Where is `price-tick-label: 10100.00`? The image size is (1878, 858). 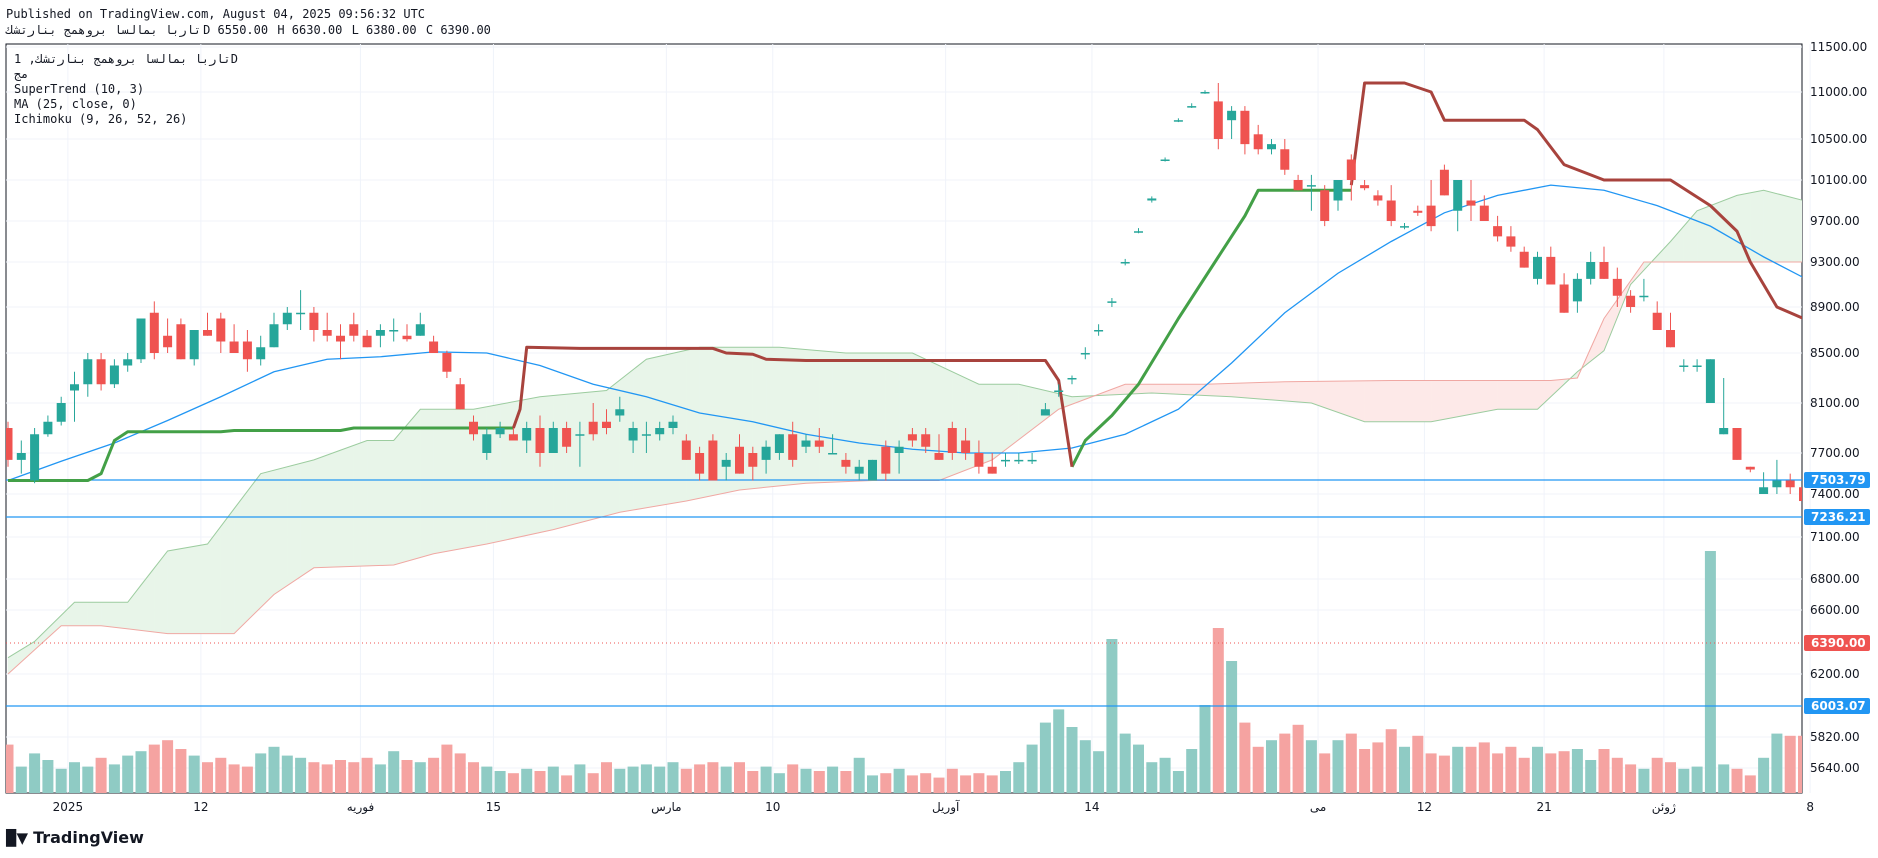 price-tick-label: 10100.00 is located at coordinates (1838, 180).